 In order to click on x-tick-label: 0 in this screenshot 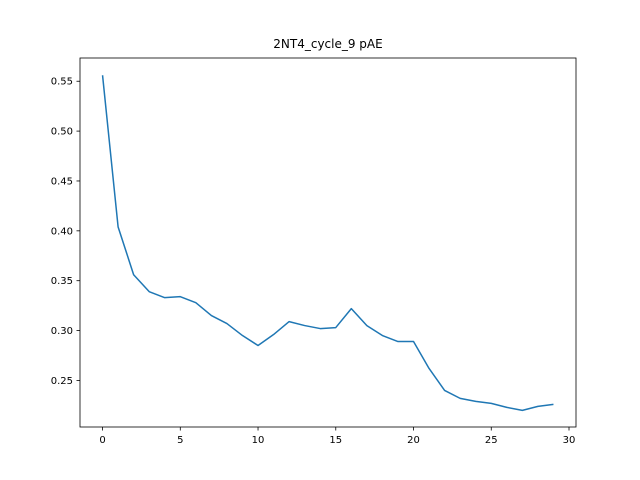, I will do `click(102, 440)`.